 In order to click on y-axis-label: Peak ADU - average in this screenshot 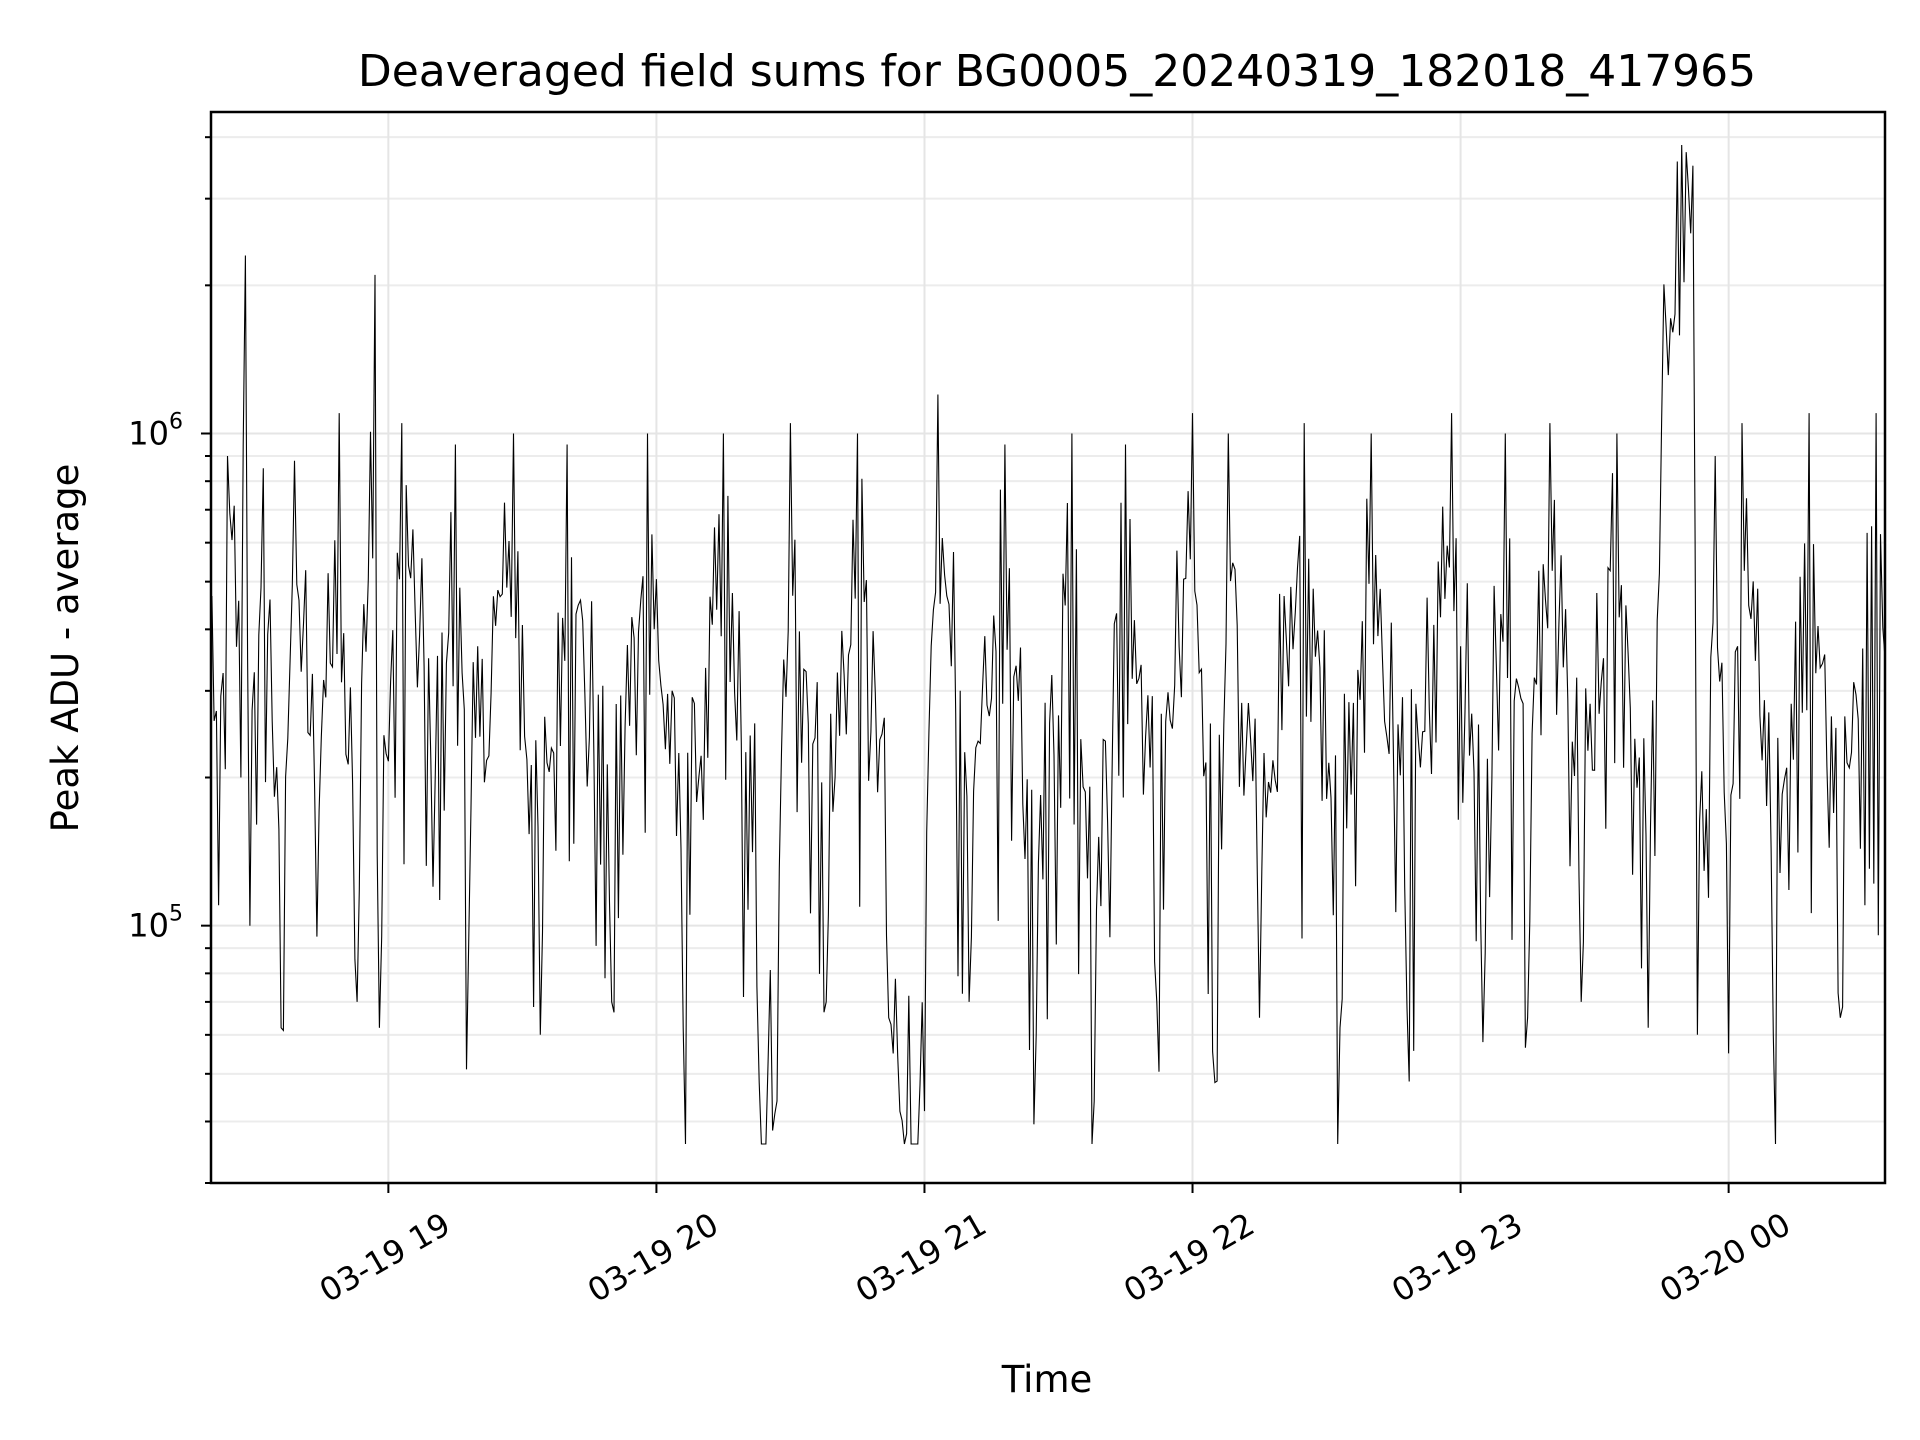, I will do `click(65, 648)`.